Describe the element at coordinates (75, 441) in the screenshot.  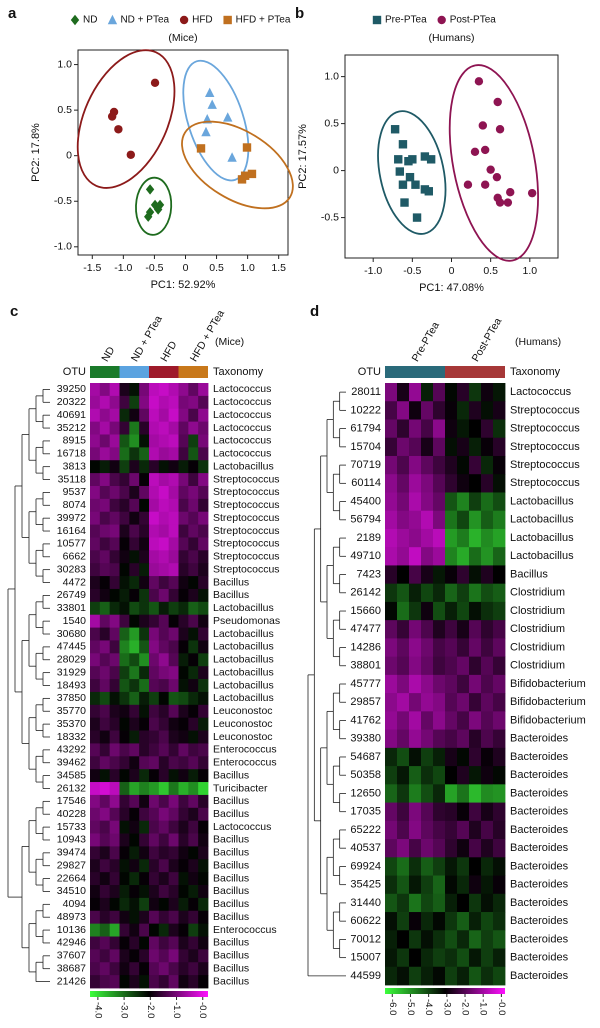
I see `otu-label: 8915` at that location.